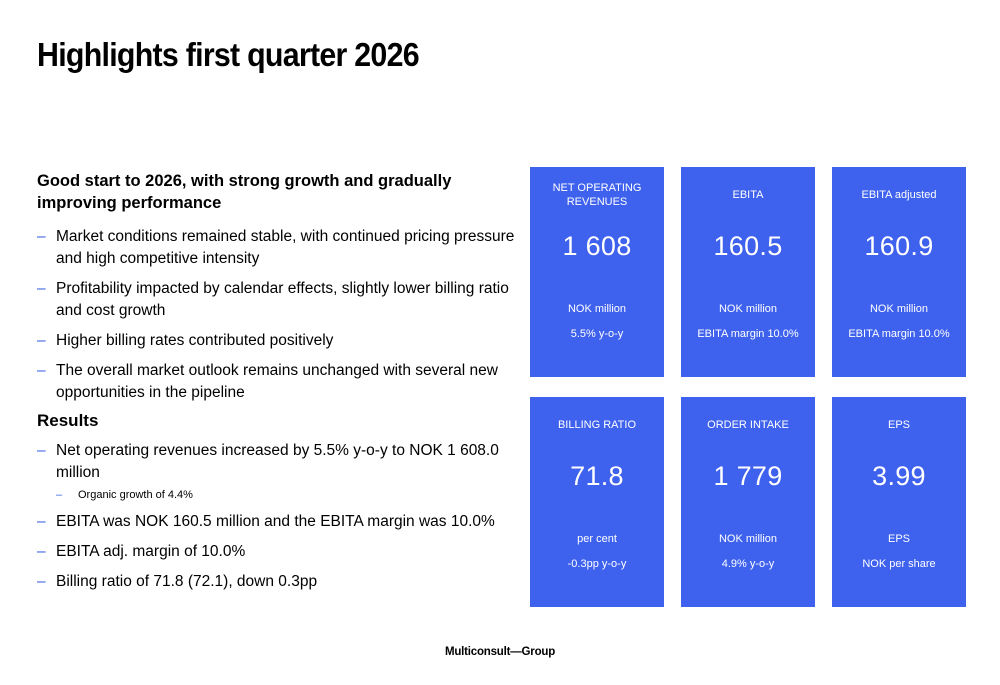 The height and width of the screenshot is (685, 1000). Describe the element at coordinates (748, 425) in the screenshot. I see `kpi-label: ORDER INTAKE` at that location.